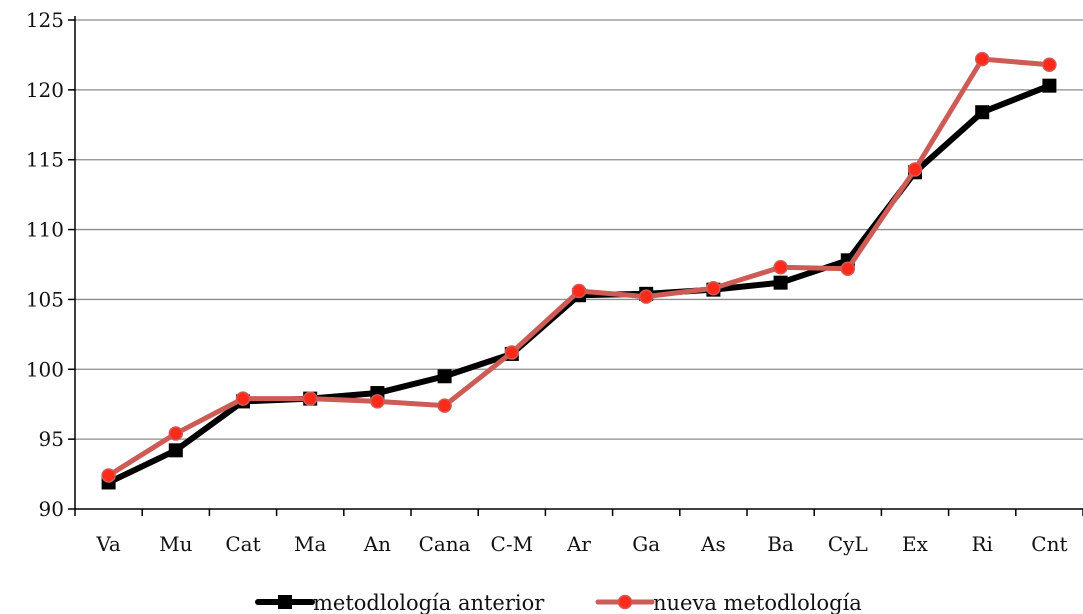  Describe the element at coordinates (45, 160) in the screenshot. I see `y-tick-label: 115` at that location.